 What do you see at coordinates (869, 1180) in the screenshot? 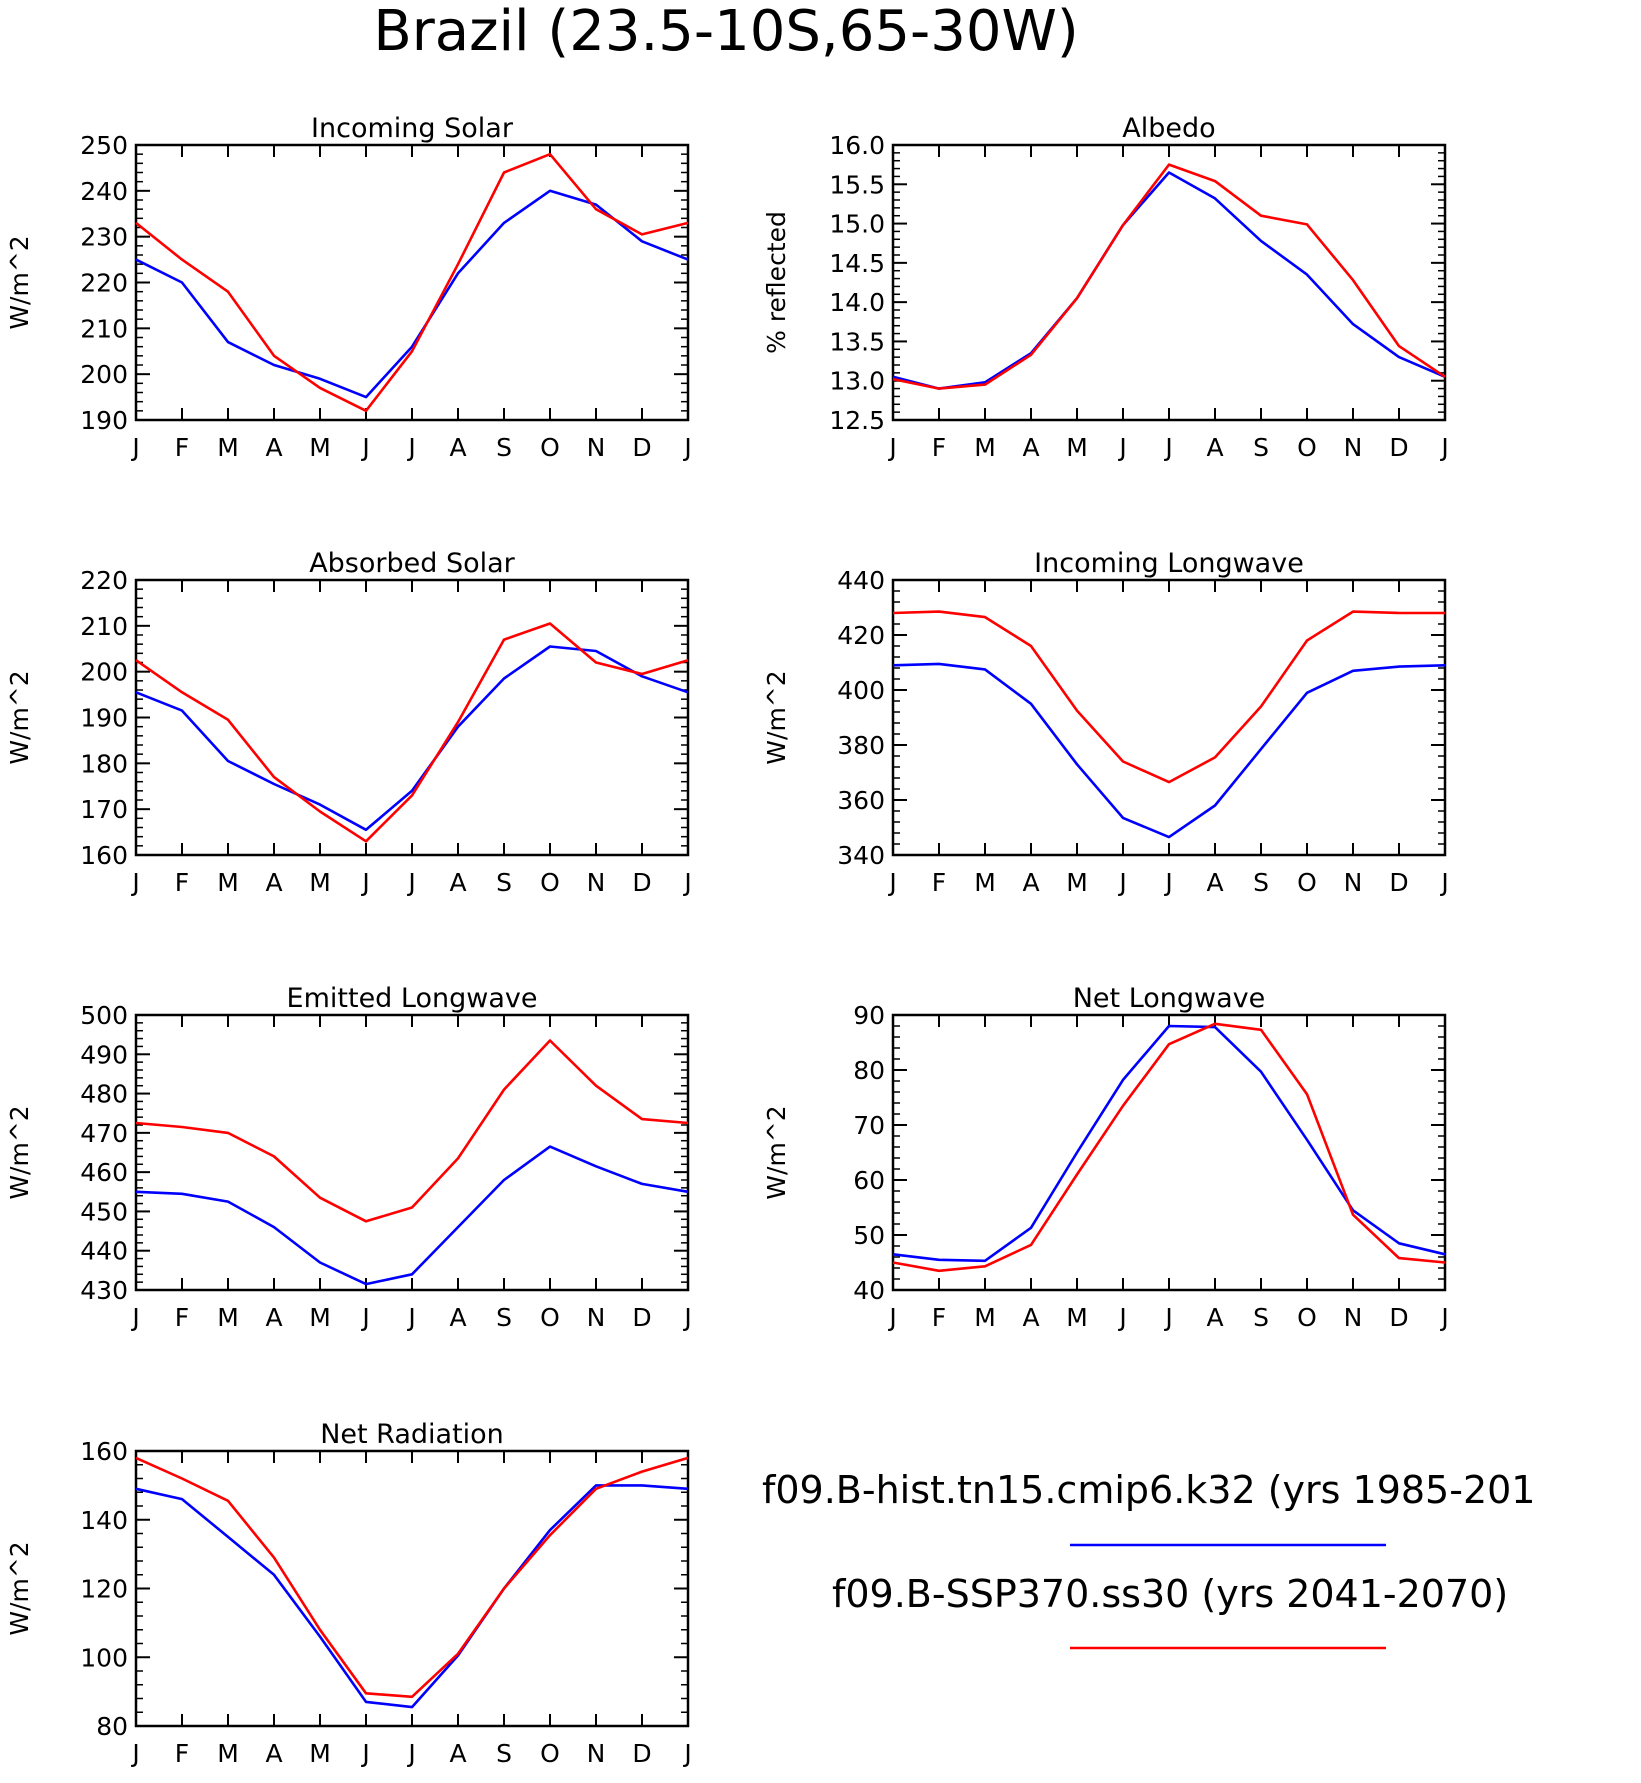
I see `y-tick-label: 60` at bounding box center [869, 1180].